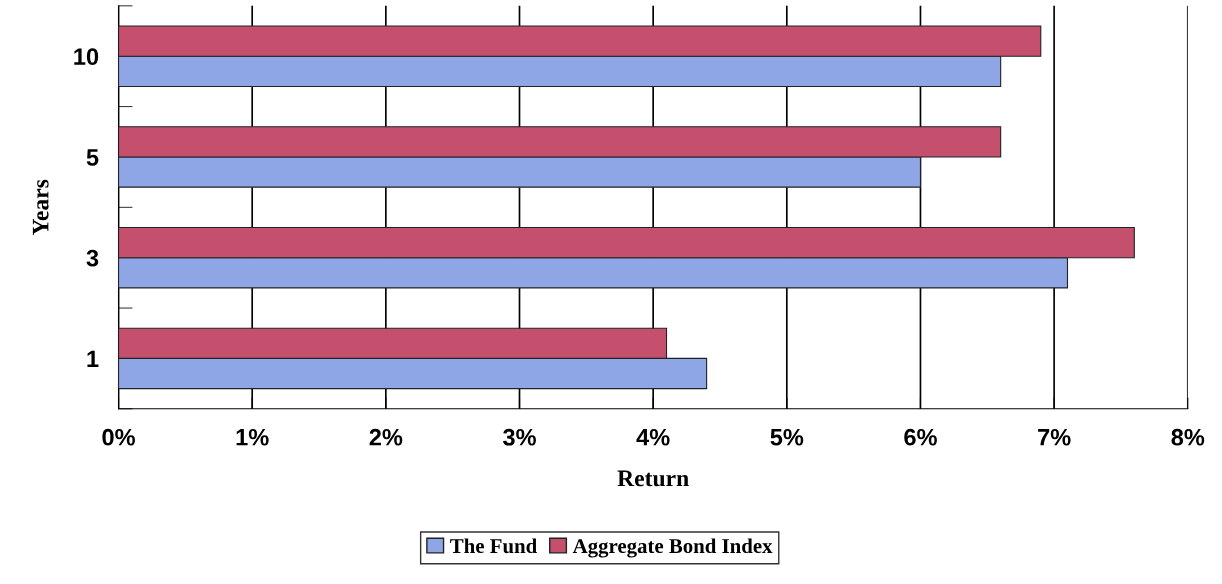 The width and height of the screenshot is (1222, 584). I want to click on legend-label: The Fund, so click(493, 546).